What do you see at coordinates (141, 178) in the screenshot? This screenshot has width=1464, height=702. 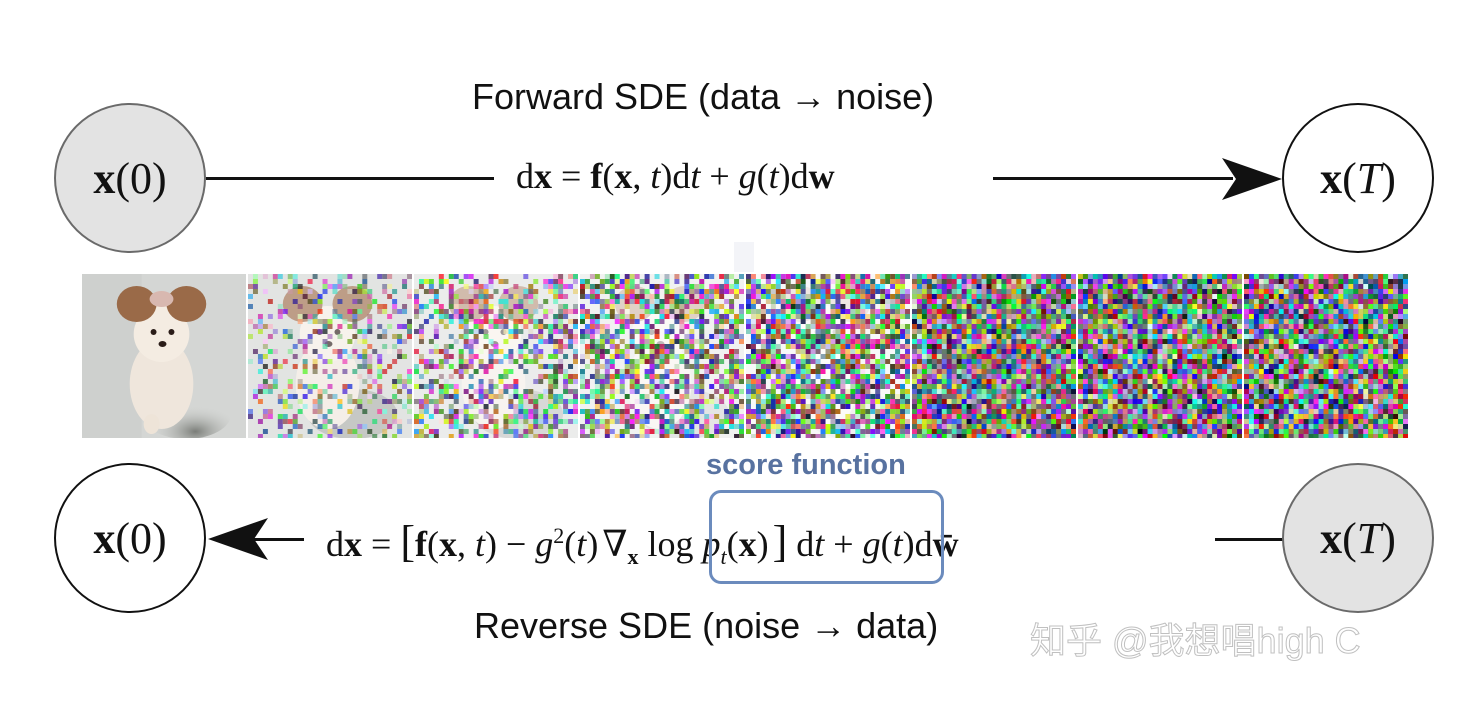 I see `node-arg: 0` at bounding box center [141, 178].